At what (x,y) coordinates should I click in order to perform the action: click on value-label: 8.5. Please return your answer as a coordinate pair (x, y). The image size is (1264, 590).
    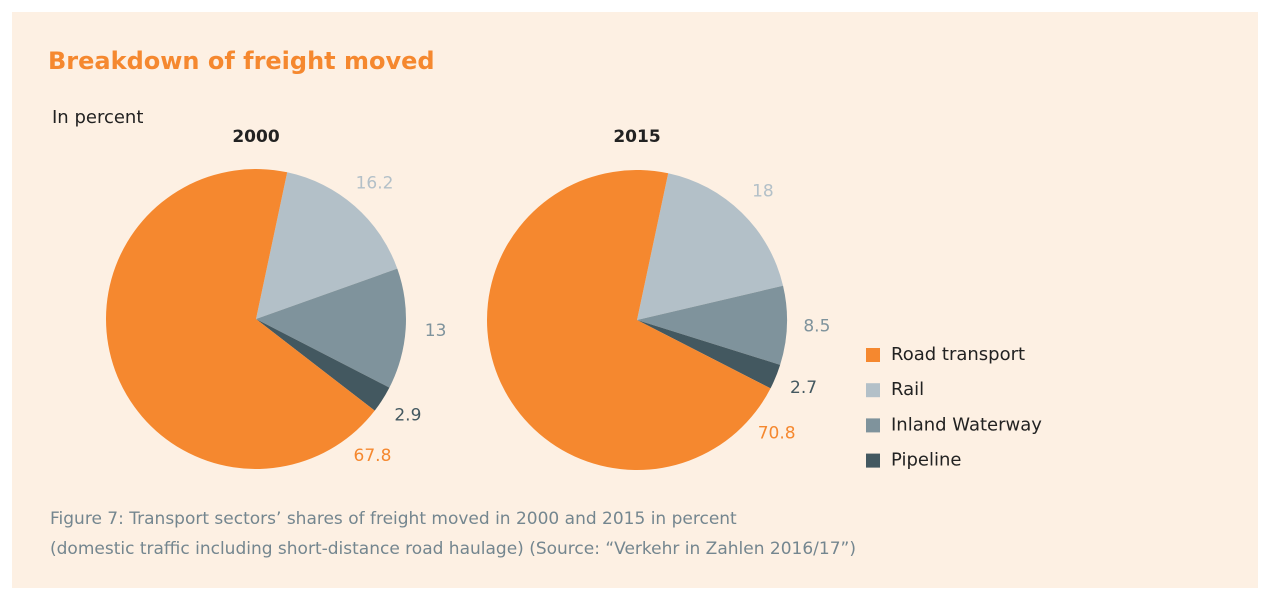
    Looking at the image, I should click on (816, 327).